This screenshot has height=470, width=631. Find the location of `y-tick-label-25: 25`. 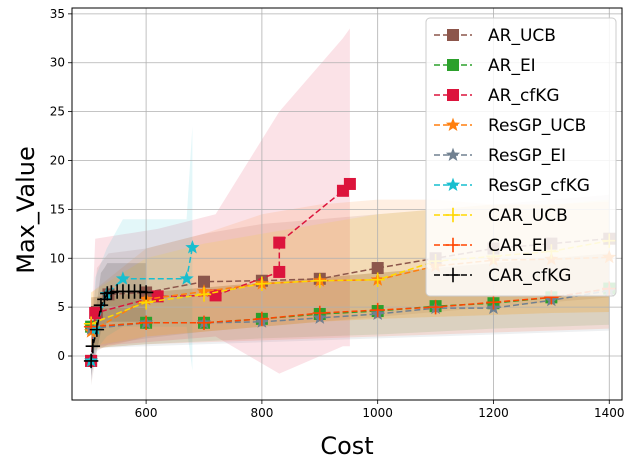

y-tick-label-25: 25 is located at coordinates (57, 112).